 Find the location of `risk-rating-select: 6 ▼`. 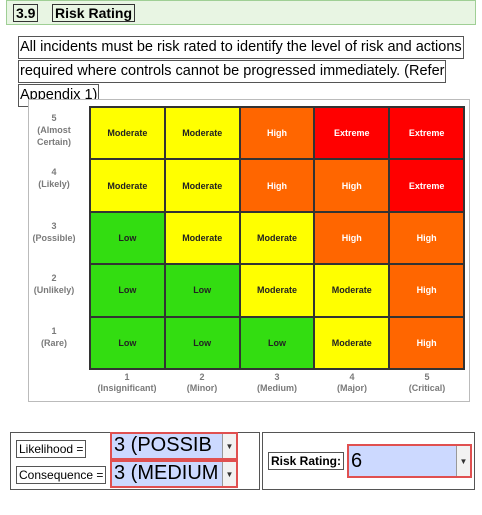

risk-rating-select: 6 ▼ is located at coordinates (409, 461).